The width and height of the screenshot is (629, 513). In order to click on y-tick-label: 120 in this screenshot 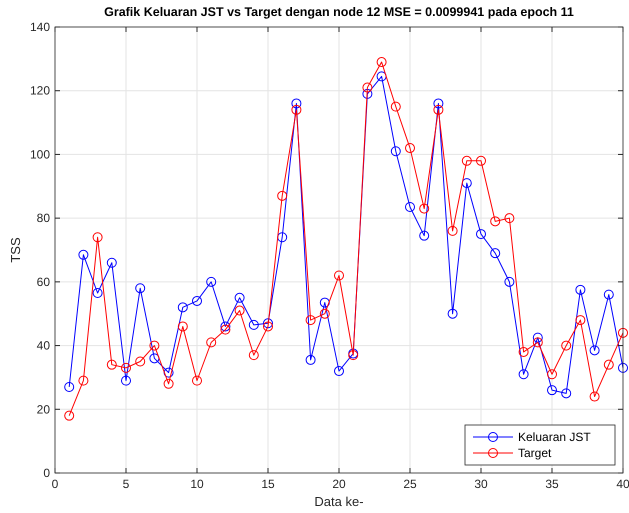, I will do `click(40, 91)`.